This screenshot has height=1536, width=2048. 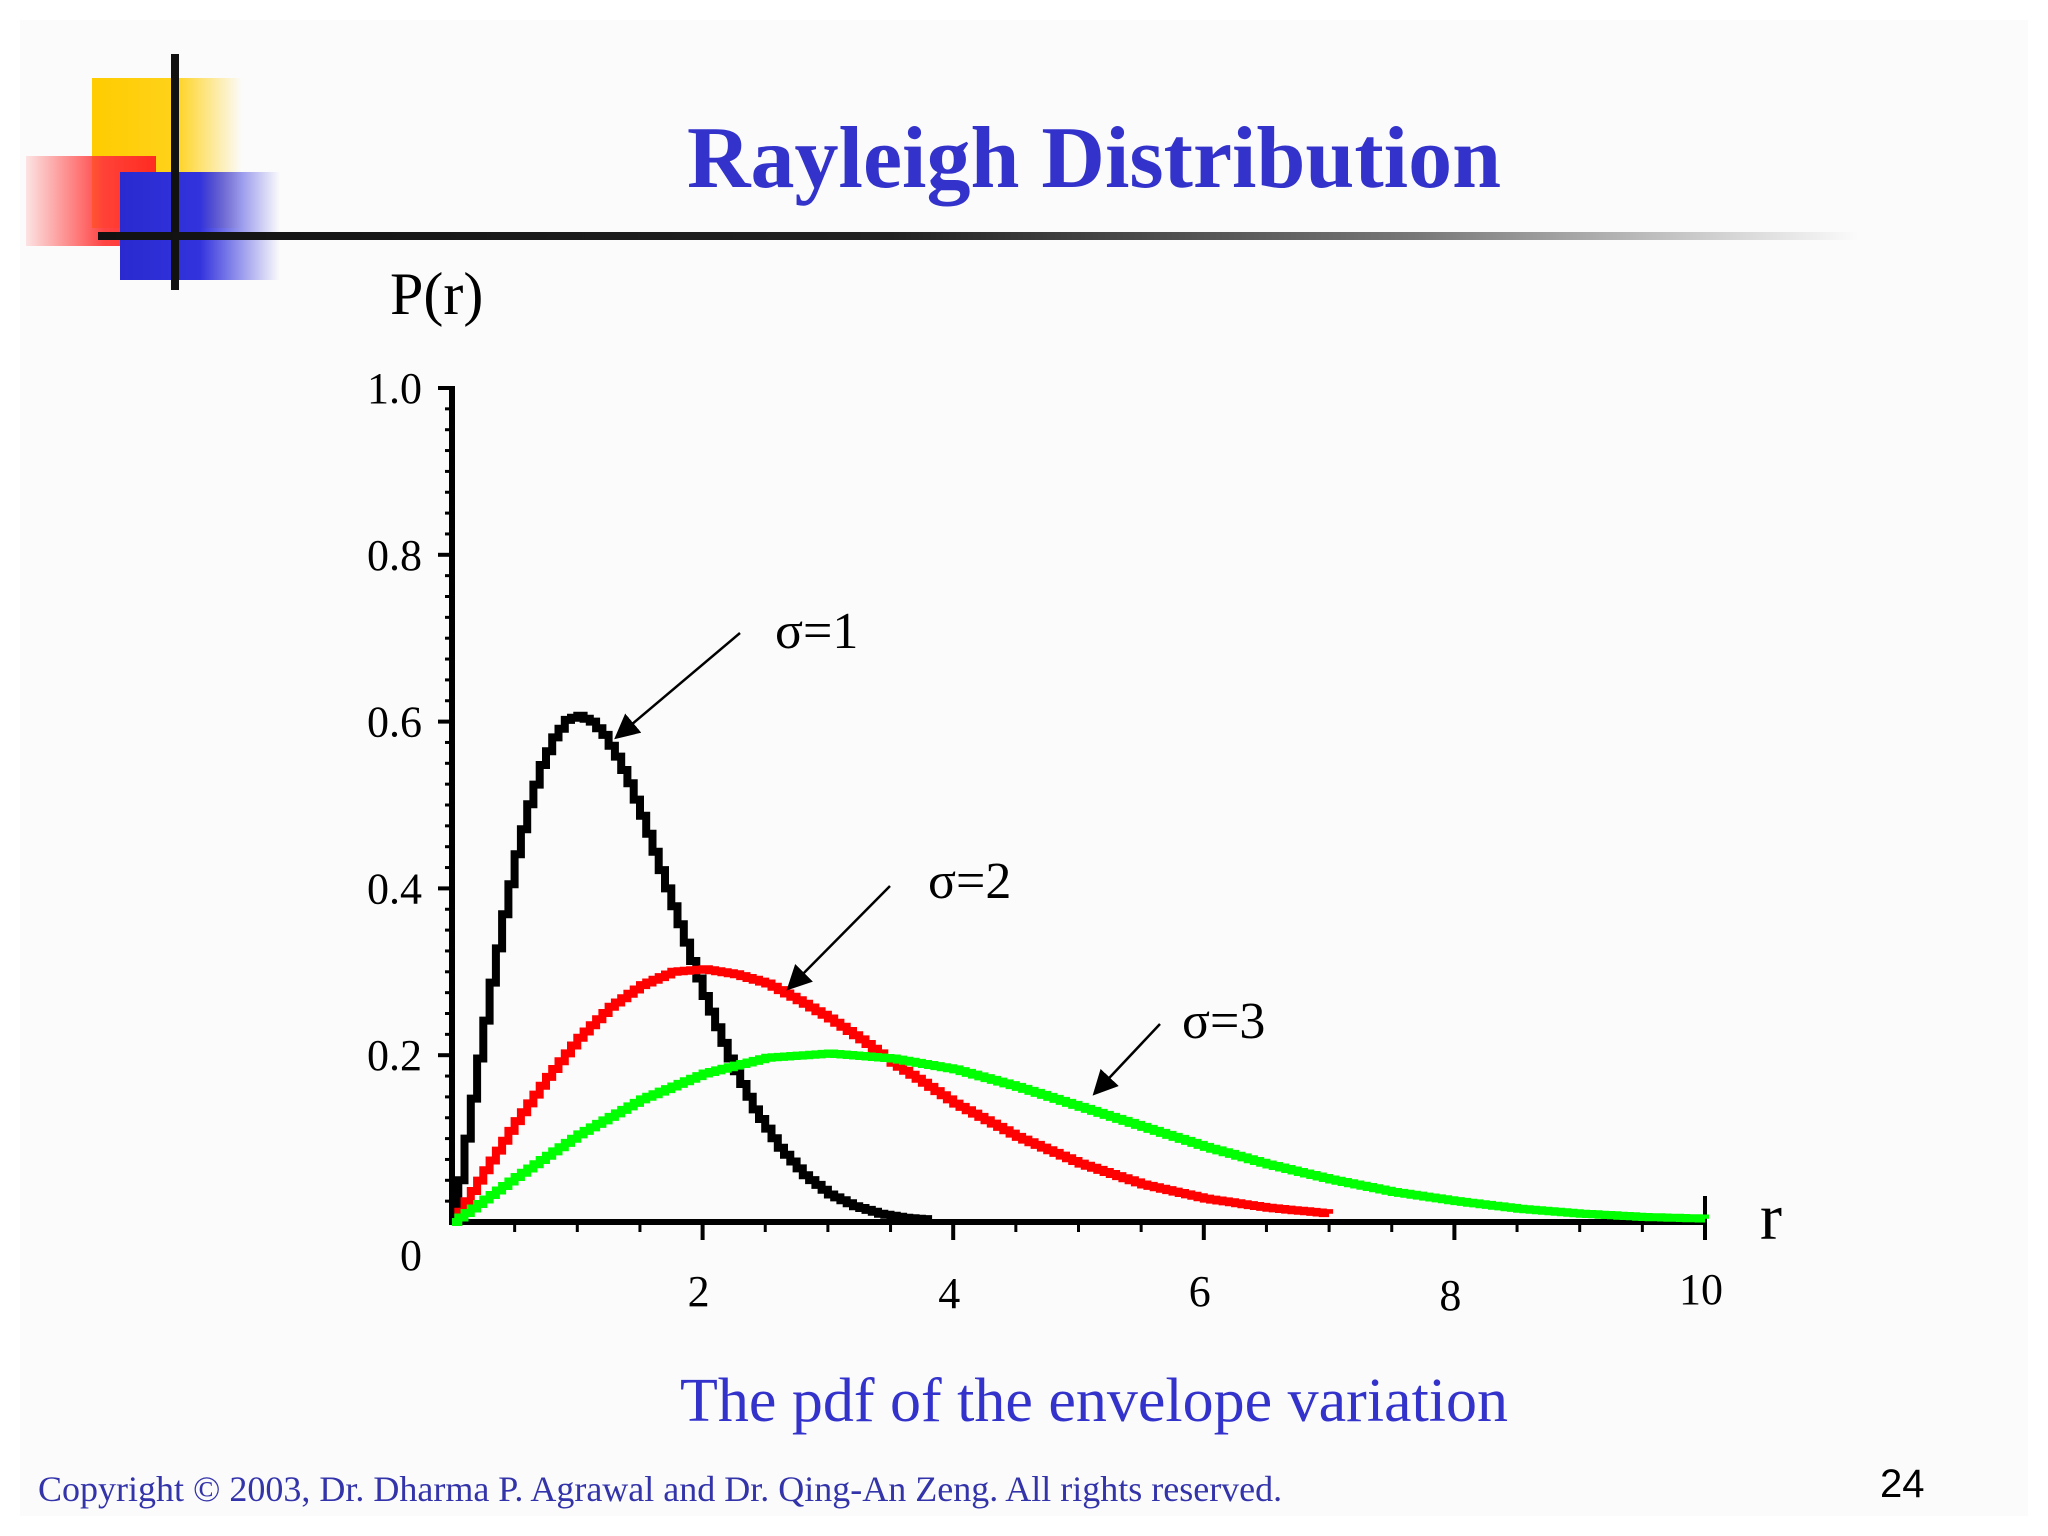 I want to click on logo-vertical-line, so click(x=175, y=172).